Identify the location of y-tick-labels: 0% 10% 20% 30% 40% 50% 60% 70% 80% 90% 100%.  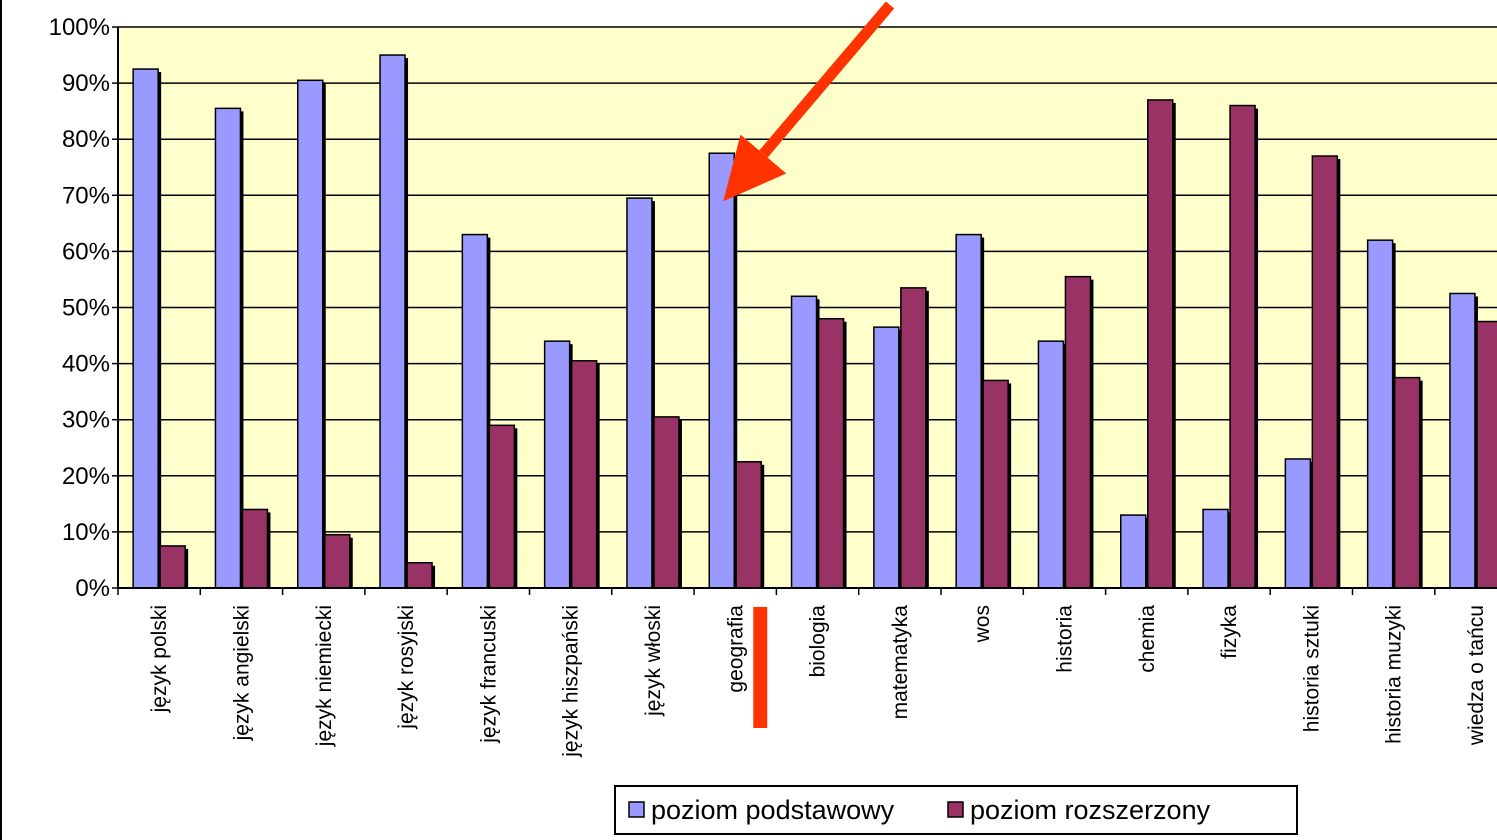
(83, 308).